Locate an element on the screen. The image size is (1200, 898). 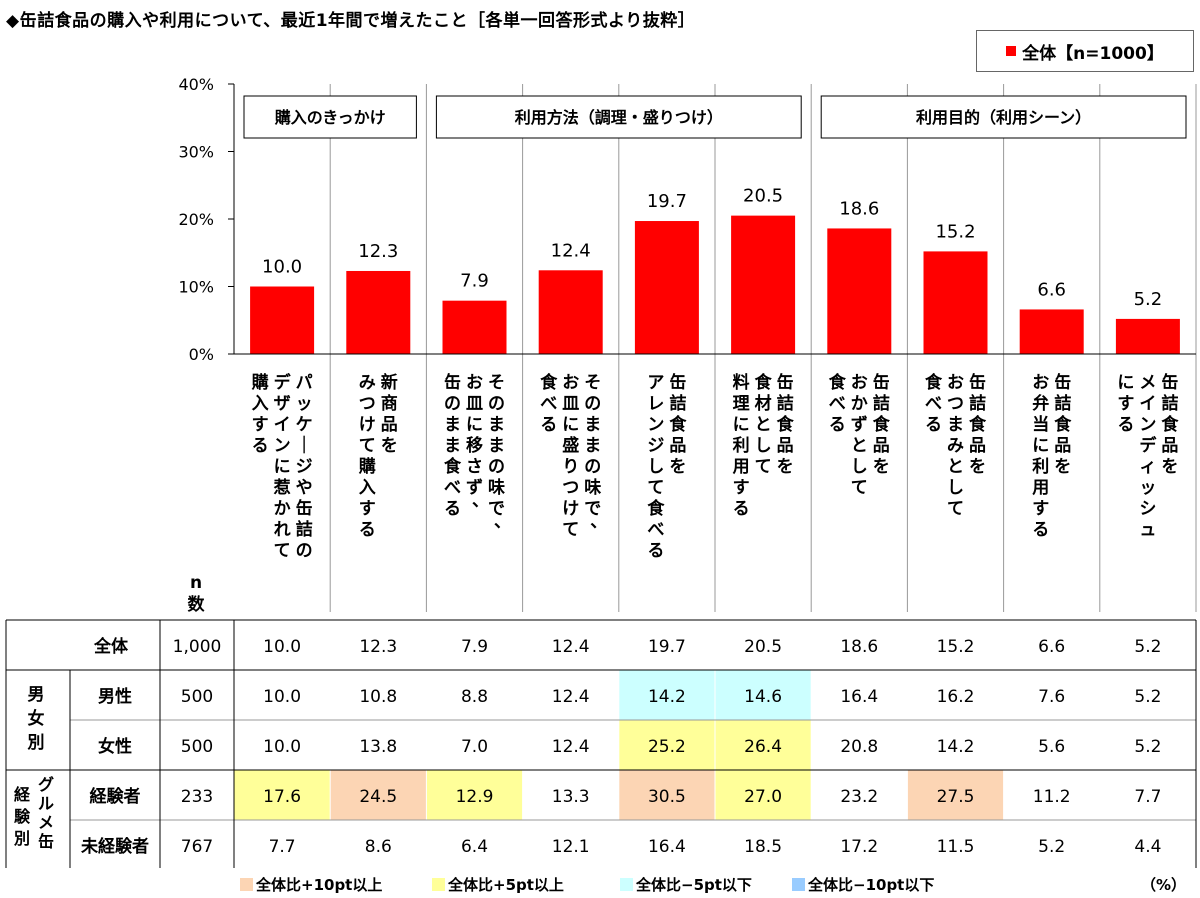
table-cell: 7.0 is located at coordinates (474, 747).